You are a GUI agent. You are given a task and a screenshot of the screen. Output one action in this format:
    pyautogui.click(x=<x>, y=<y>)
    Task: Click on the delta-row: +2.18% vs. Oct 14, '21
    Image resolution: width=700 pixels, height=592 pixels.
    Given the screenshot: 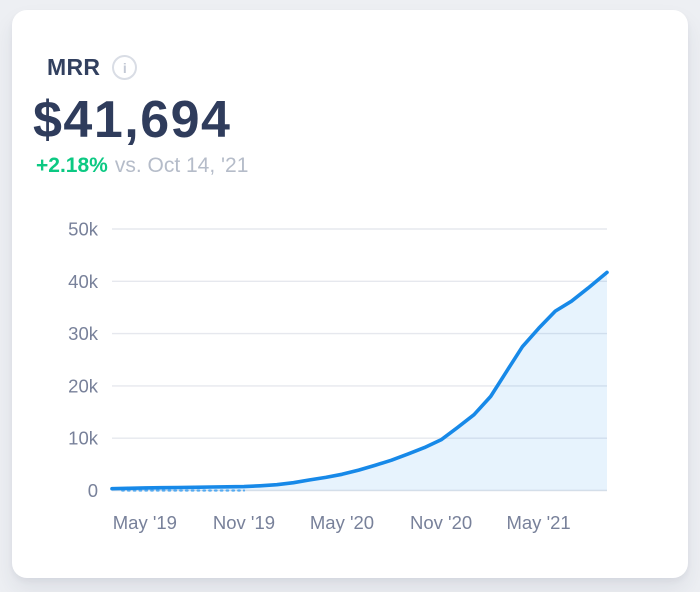 What is the action you would take?
    pyautogui.click(x=142, y=165)
    